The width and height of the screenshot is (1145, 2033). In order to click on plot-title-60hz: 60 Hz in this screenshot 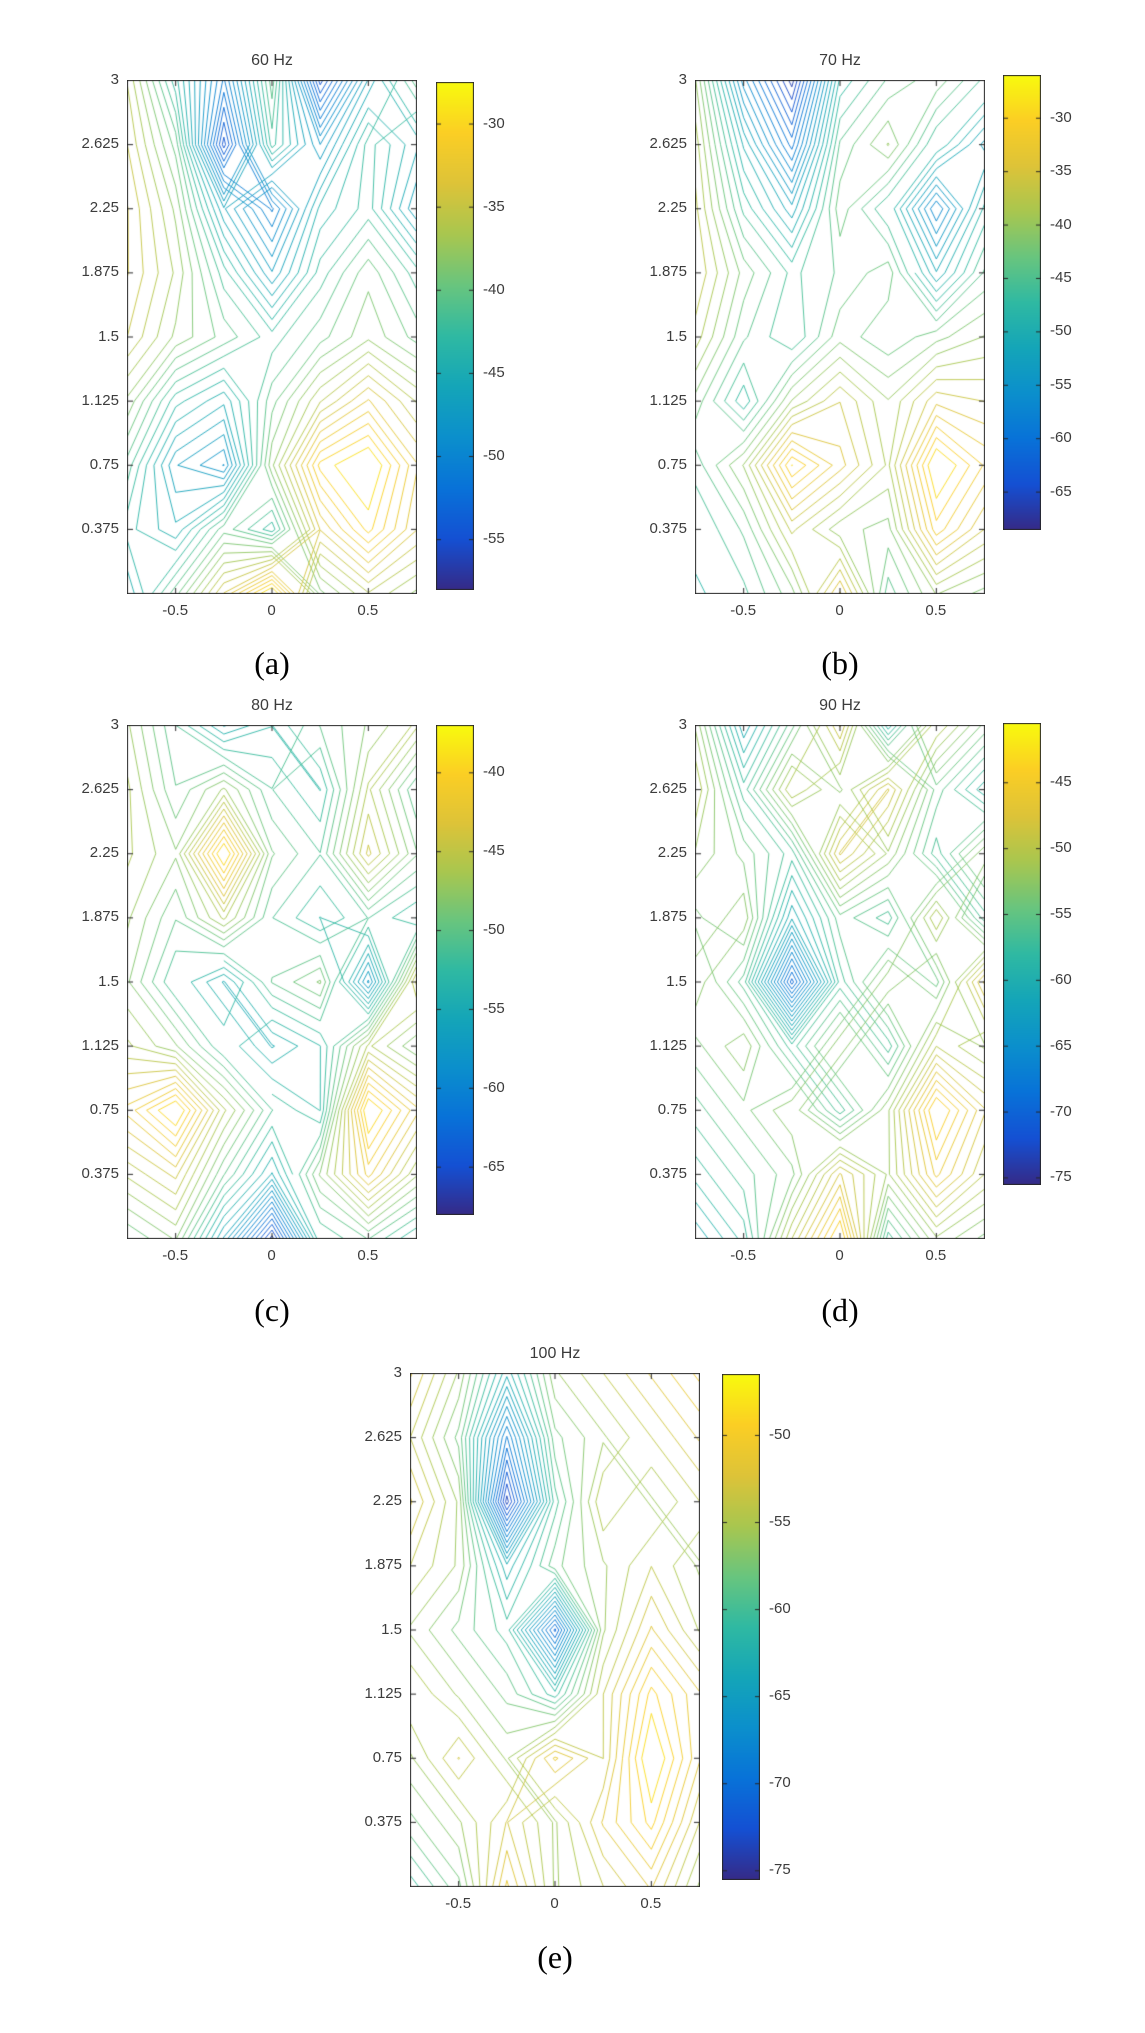, I will do `click(272, 60)`.